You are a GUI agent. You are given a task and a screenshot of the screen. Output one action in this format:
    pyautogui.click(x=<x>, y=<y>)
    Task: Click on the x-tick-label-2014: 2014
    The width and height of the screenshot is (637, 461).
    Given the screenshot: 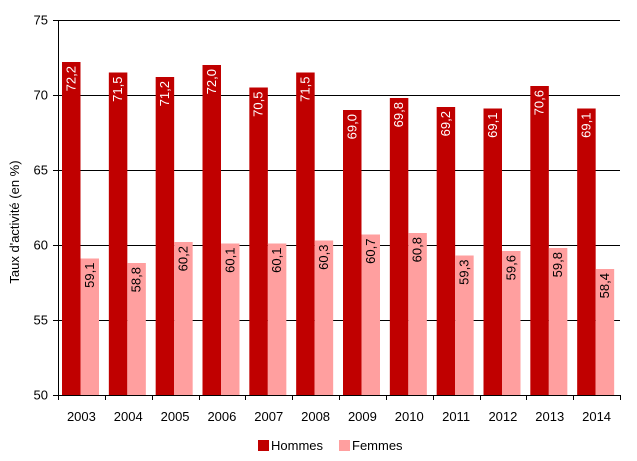 What is the action you would take?
    pyautogui.click(x=596, y=416)
    